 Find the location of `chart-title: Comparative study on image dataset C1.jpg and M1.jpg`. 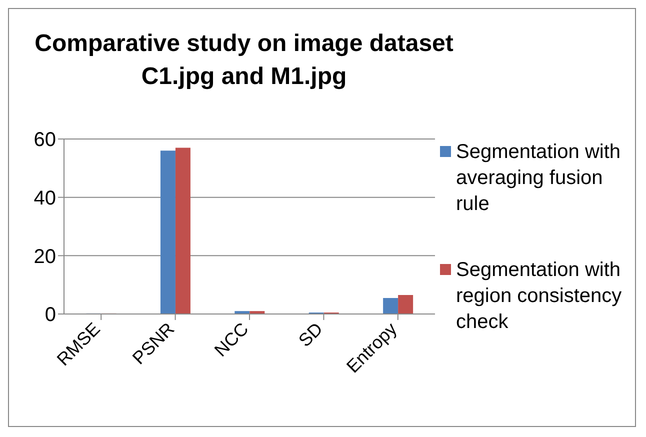

chart-title: Comparative study on image dataset C1.jpg and M1.jpg is located at coordinates (244, 60).